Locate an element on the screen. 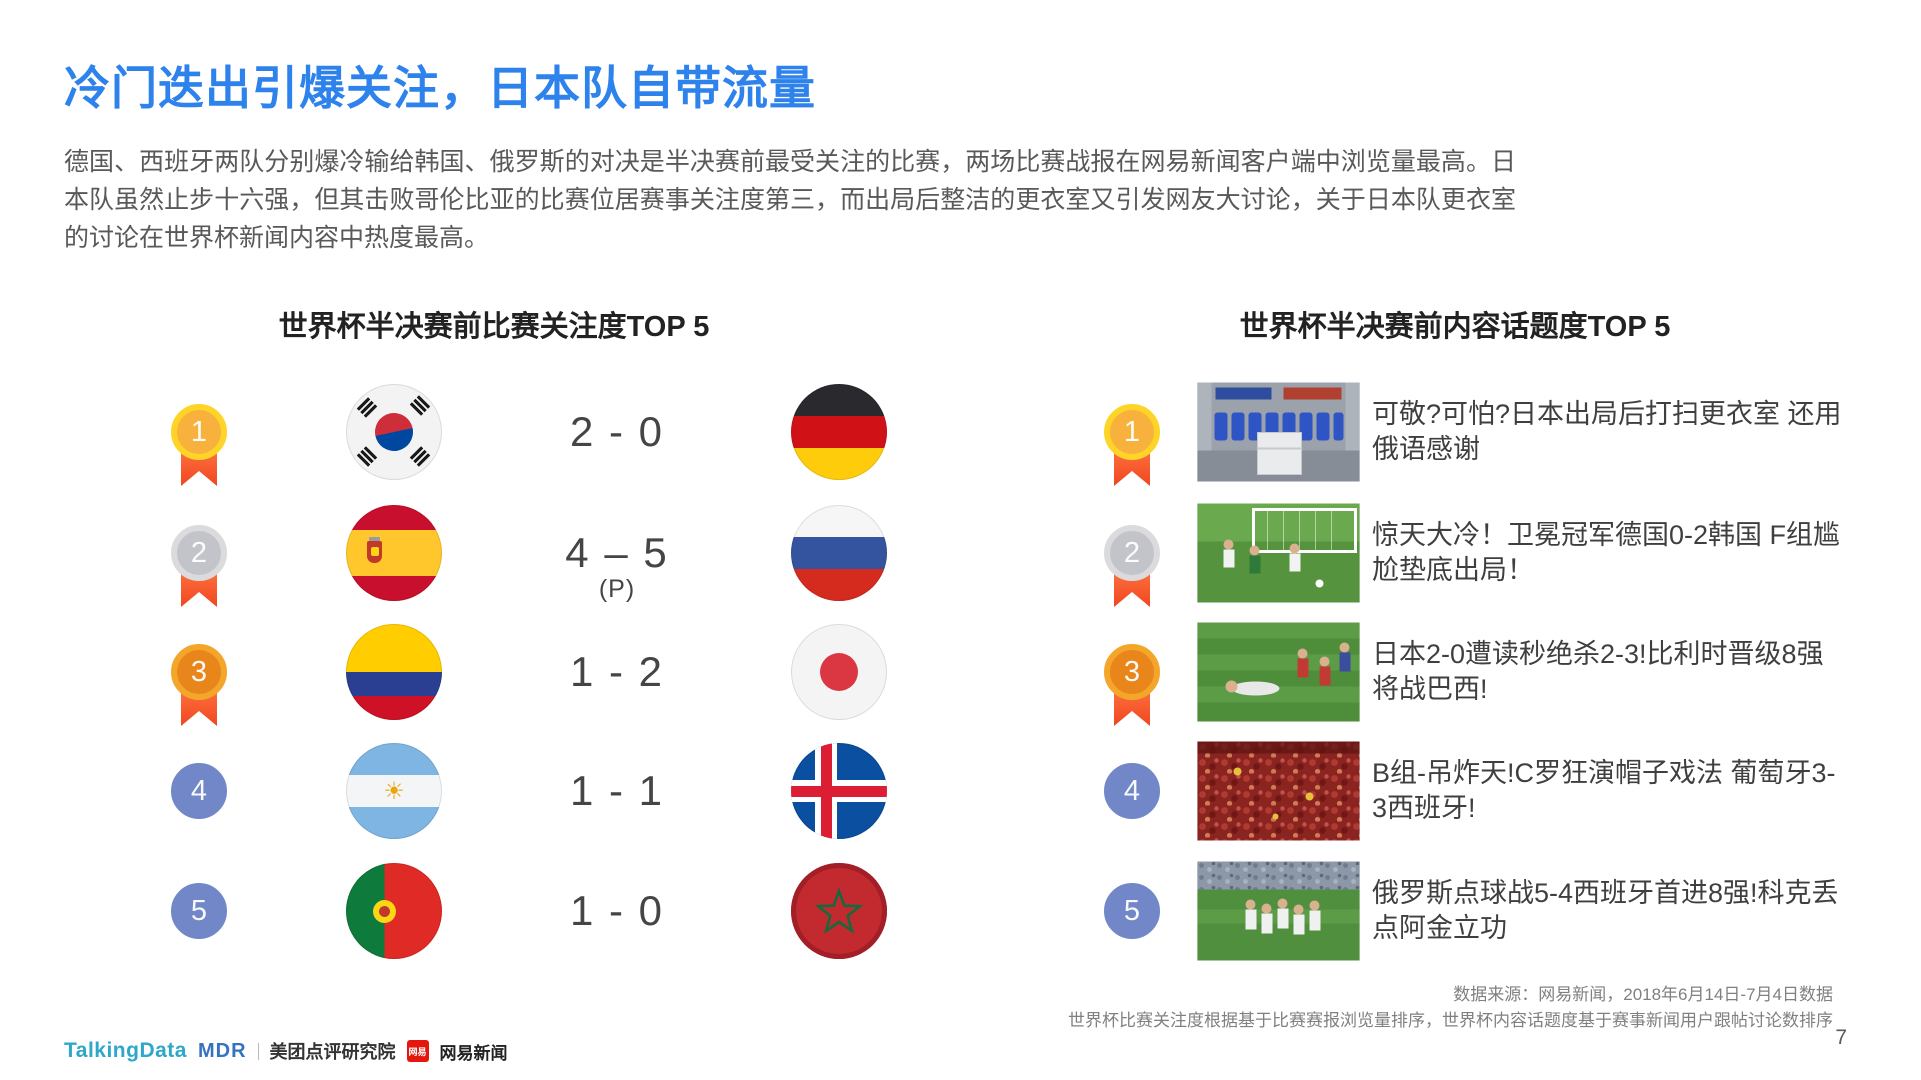 Image resolution: width=1921 pixels, height=1080 pixels. page-title: 冷门迭出引爆关注，日本队自带流量 is located at coordinates (440, 88).